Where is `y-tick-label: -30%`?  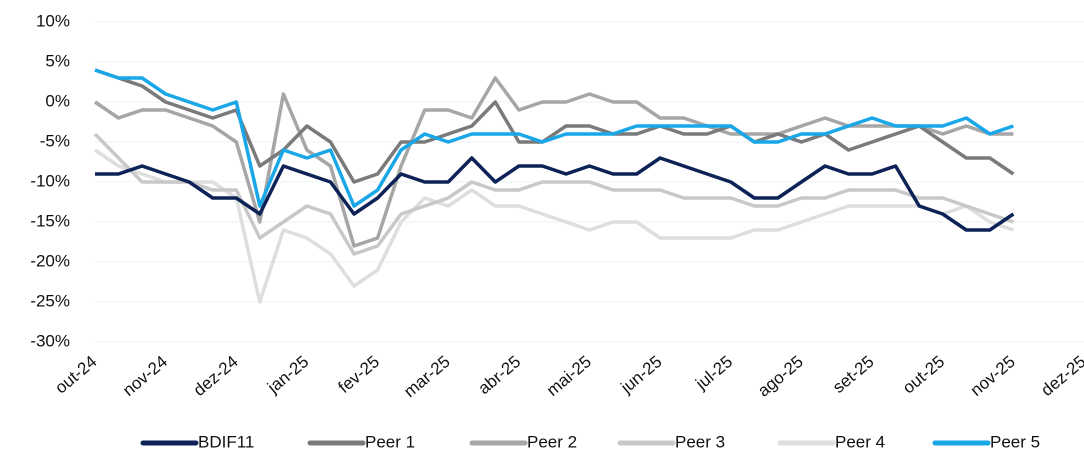
y-tick-label: -30% is located at coordinates (50, 340).